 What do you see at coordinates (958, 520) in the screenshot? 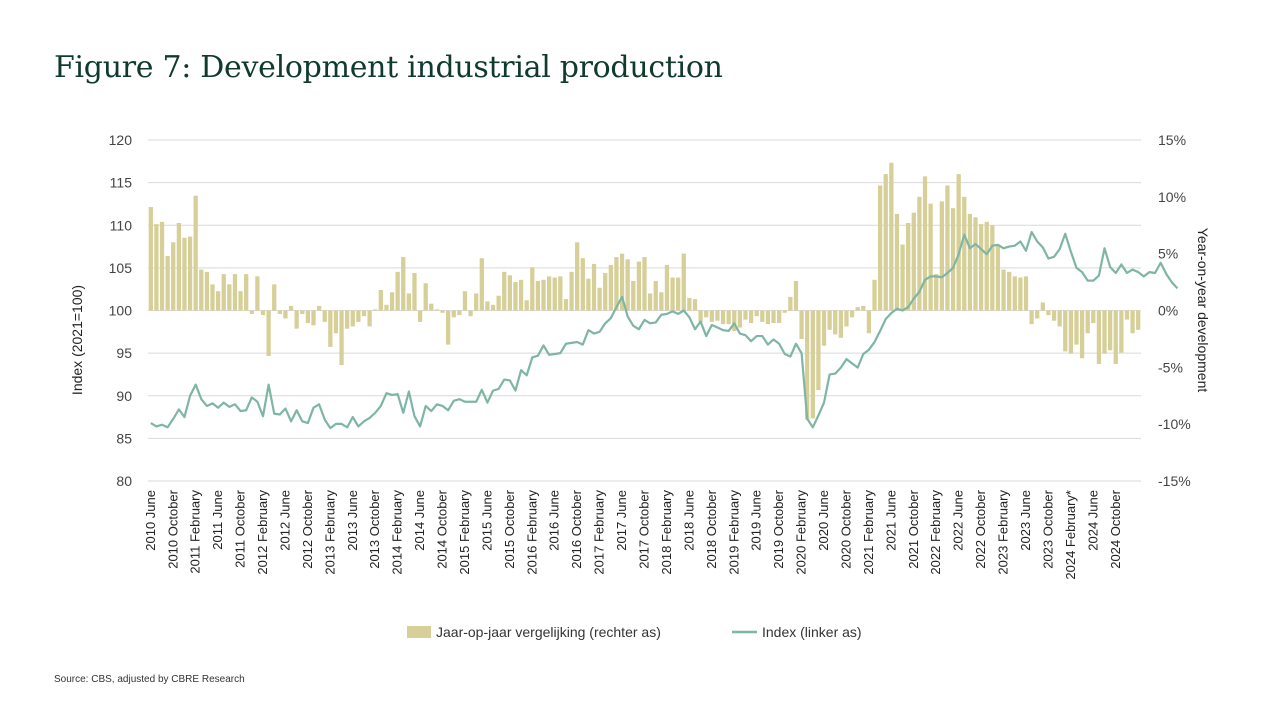
I see `x-tick-label: 2022 June` at bounding box center [958, 520].